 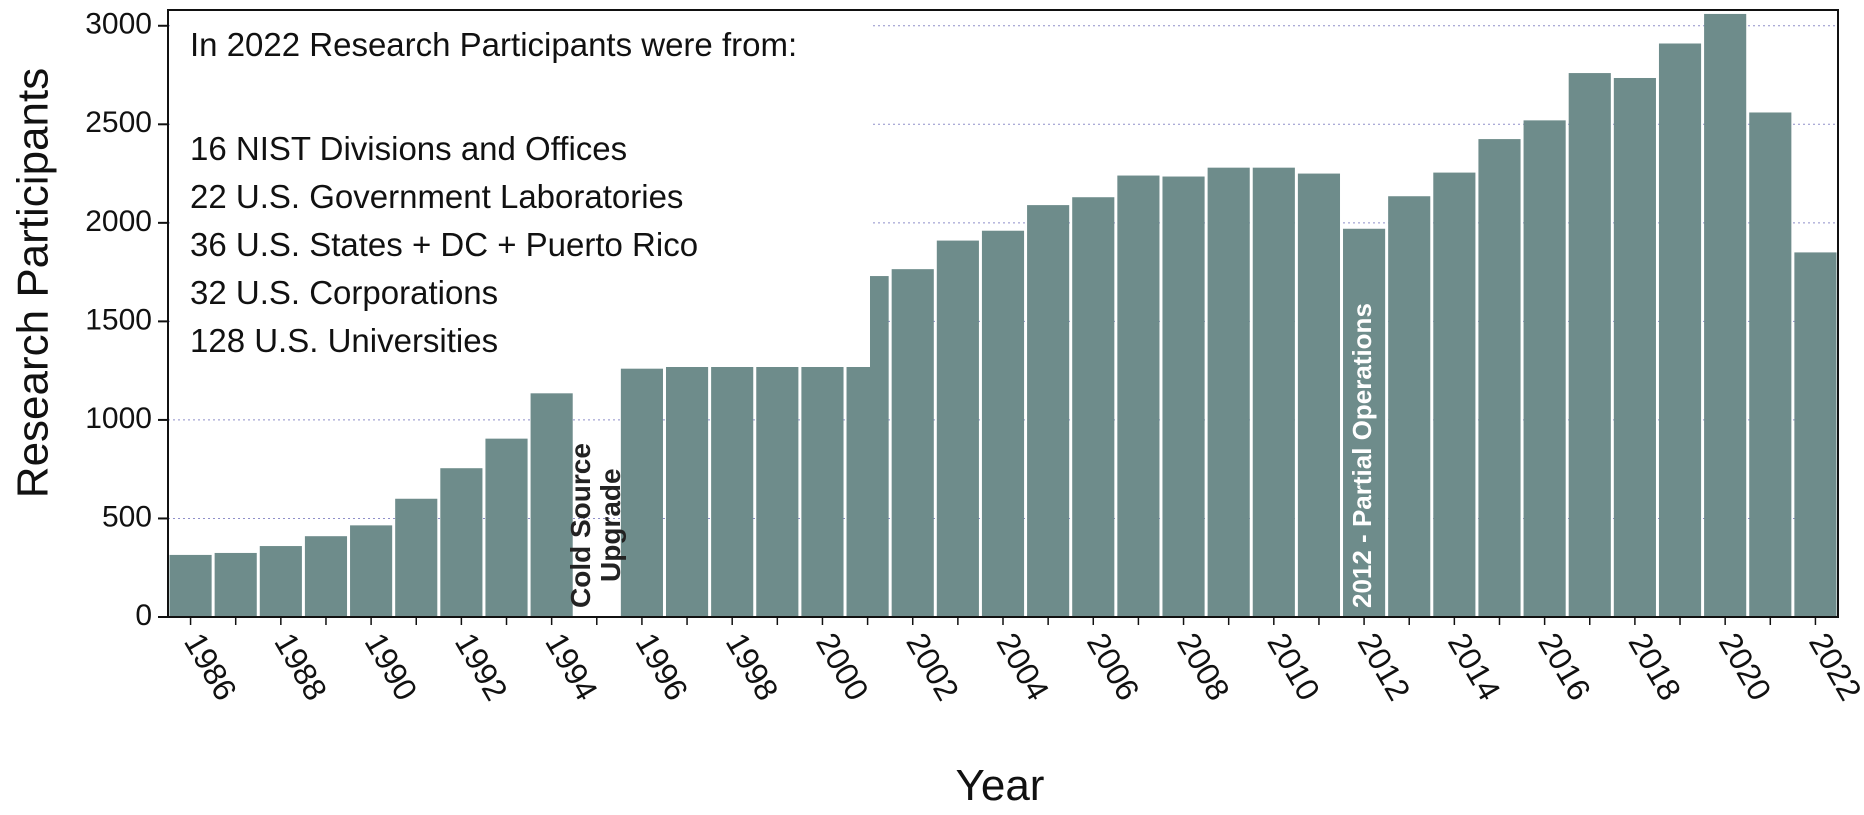 I want to click on annotation-partial-operations: 2012 - Partial Operations, so click(x=1362, y=455).